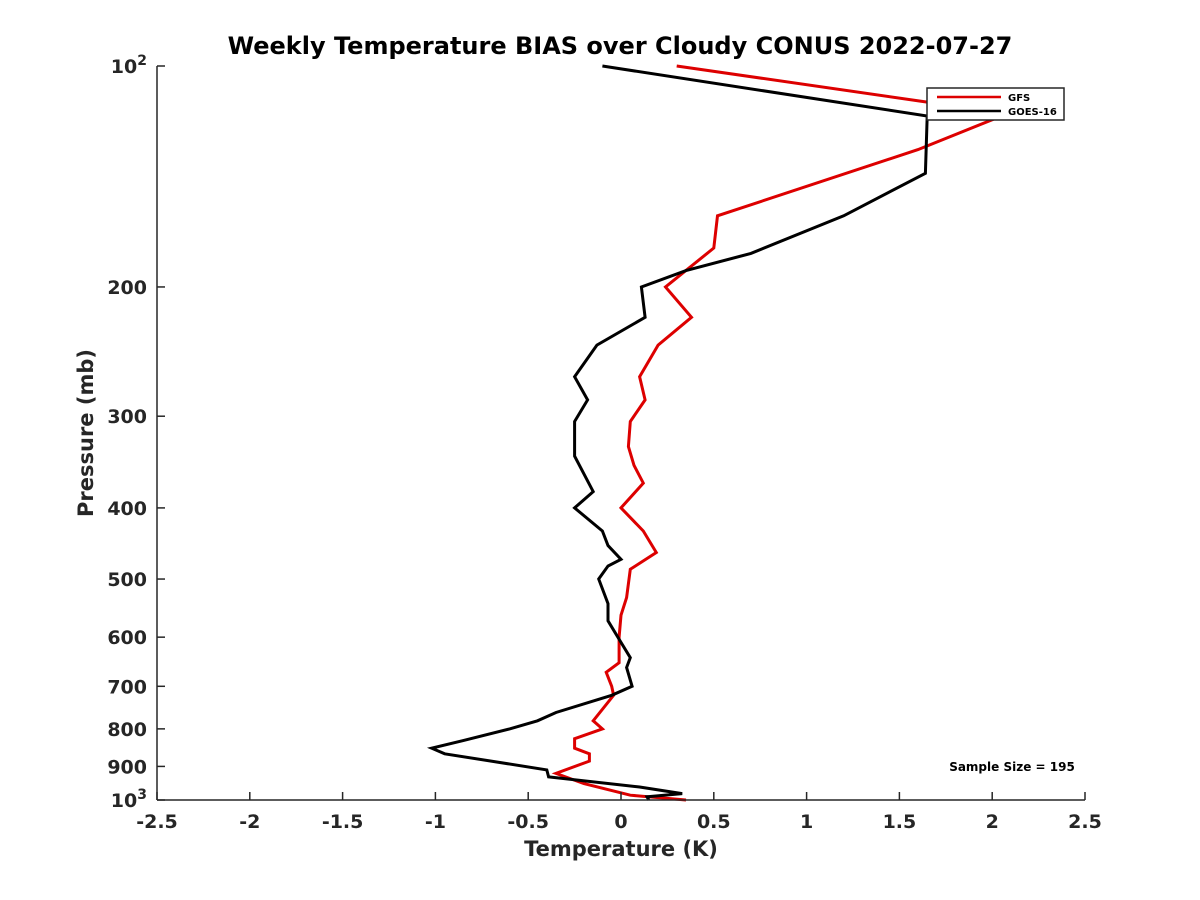  I want to click on legend-label-goes16: GOES-16, so click(1032, 112).